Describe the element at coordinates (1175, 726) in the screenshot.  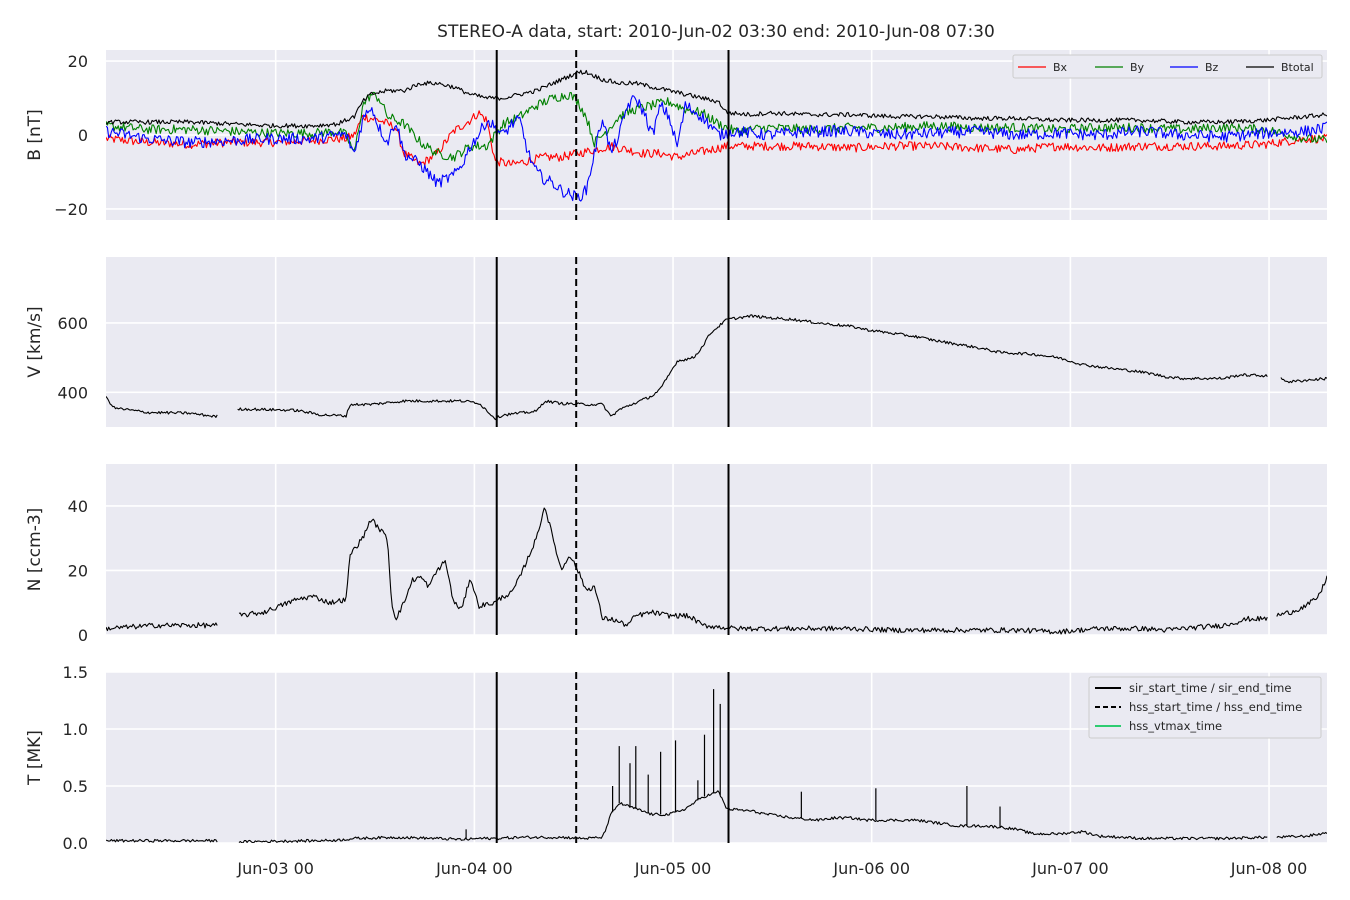
I see `legend-label: hss_vtmax_time` at that location.